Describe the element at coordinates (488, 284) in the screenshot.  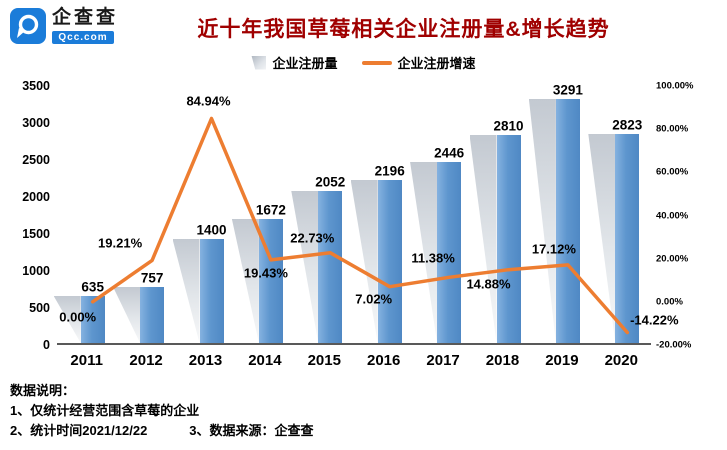
I see `growth-point-label: 14.88%` at that location.